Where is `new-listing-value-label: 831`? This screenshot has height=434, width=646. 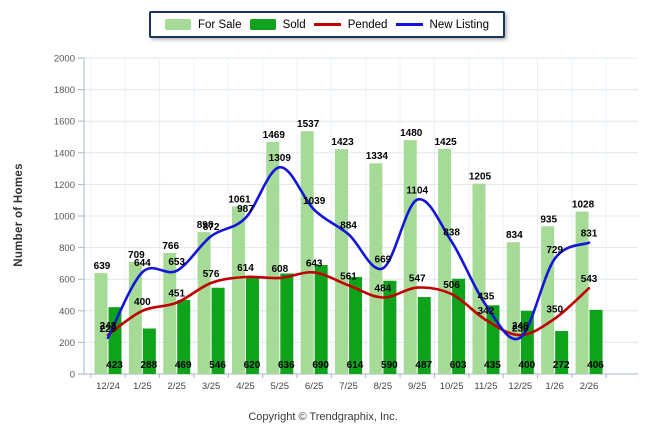
new-listing-value-label: 831 is located at coordinates (589, 234).